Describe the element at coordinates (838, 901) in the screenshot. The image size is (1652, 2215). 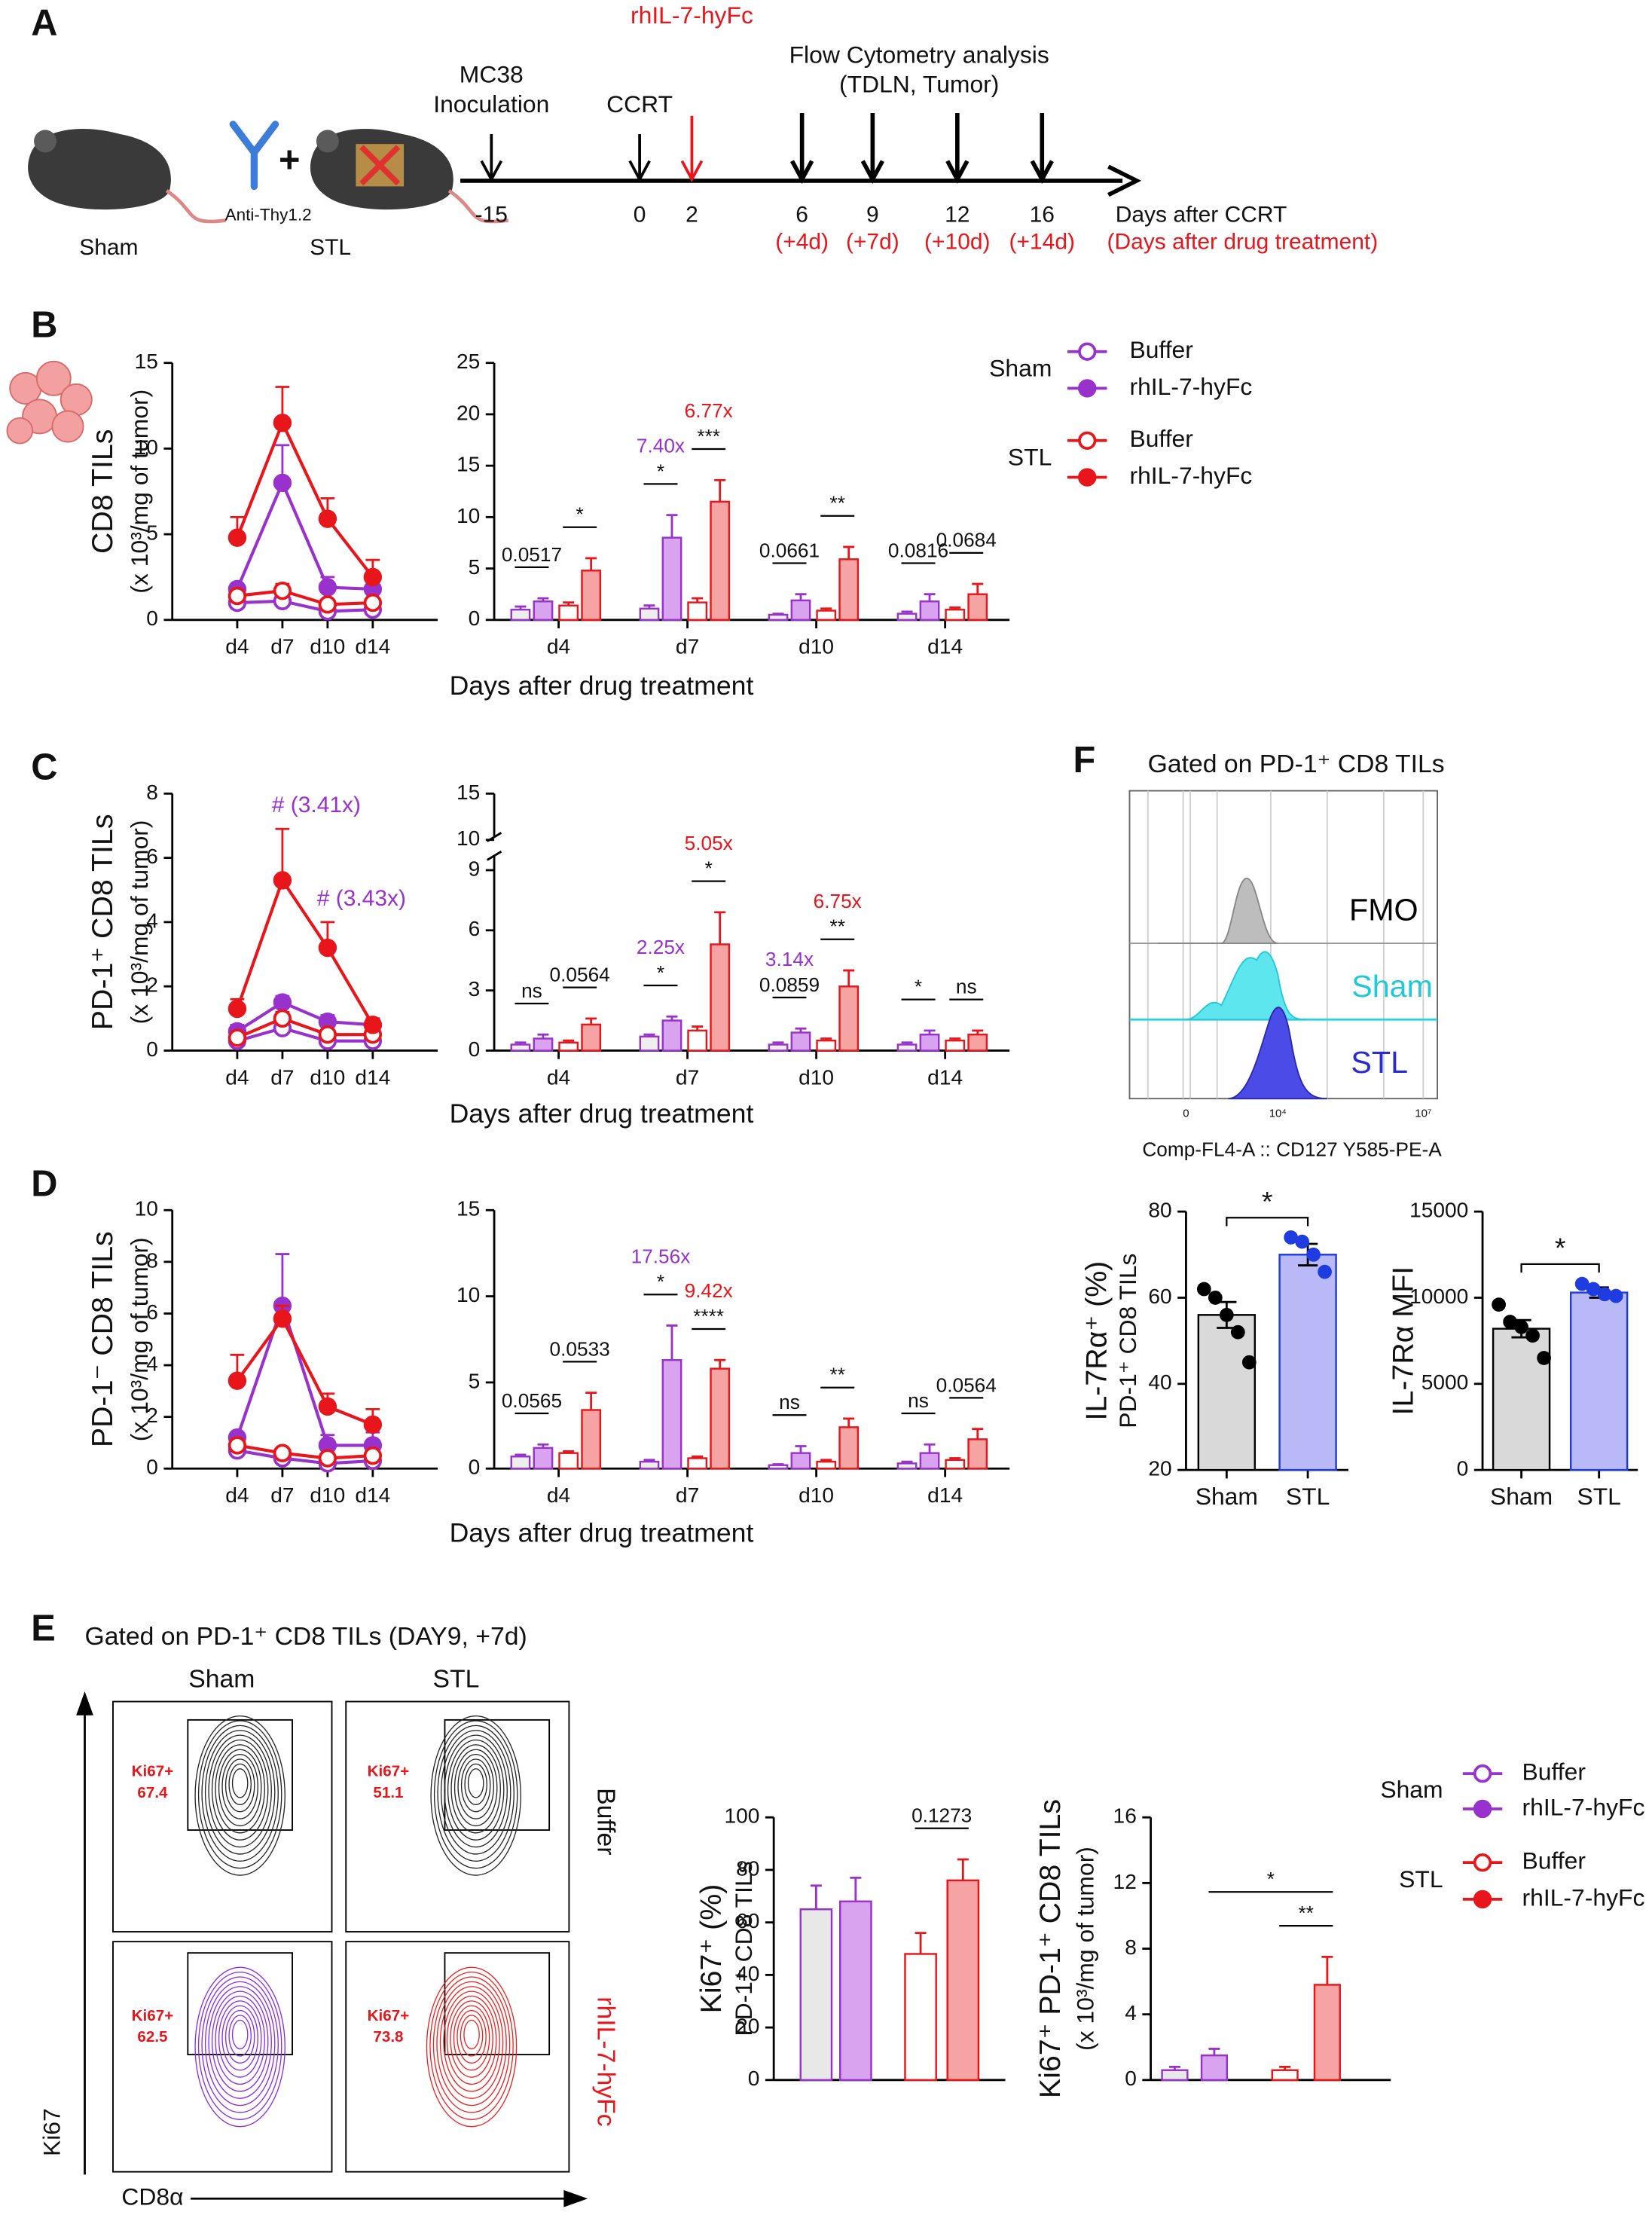
I see `fold-change-label: 6.75x` at that location.